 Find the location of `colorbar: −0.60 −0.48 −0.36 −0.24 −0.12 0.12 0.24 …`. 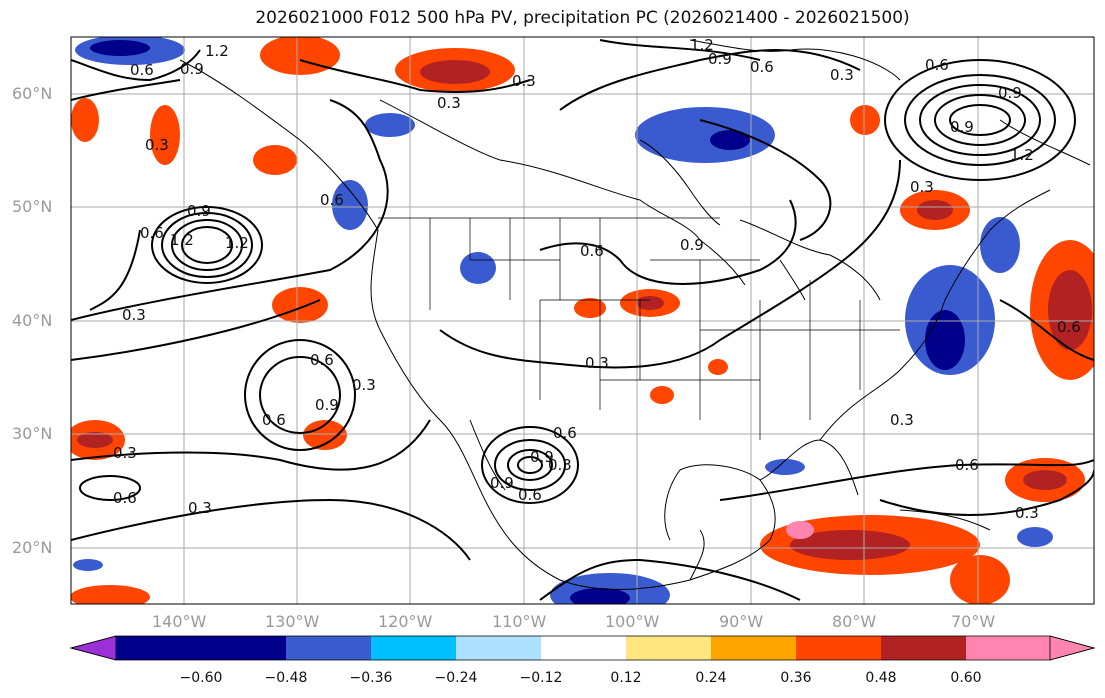

colorbar: −0.60 −0.48 −0.36 −0.24 −0.12 0.12 0.24 … is located at coordinates (582, 660).